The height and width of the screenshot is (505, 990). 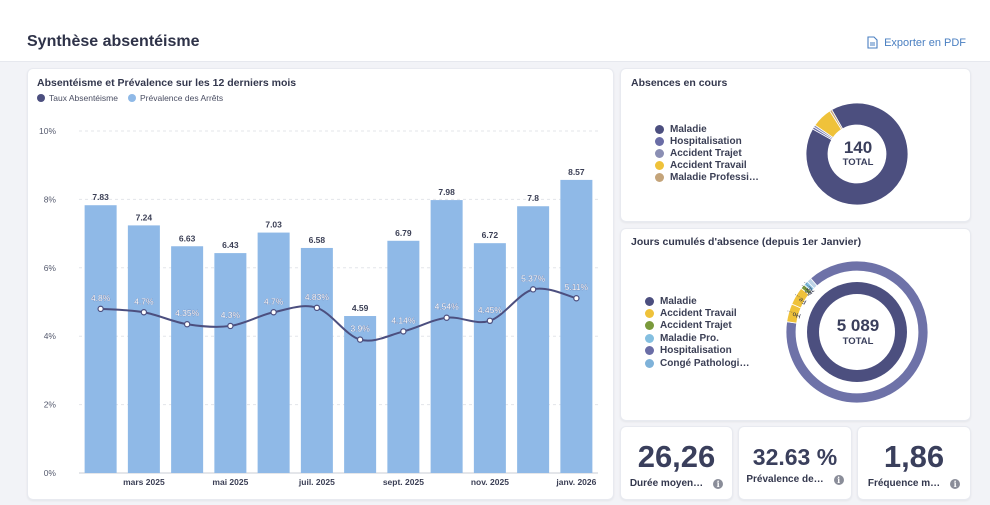 What do you see at coordinates (914, 456) in the screenshot?
I see `kpi-value: 1,86` at bounding box center [914, 456].